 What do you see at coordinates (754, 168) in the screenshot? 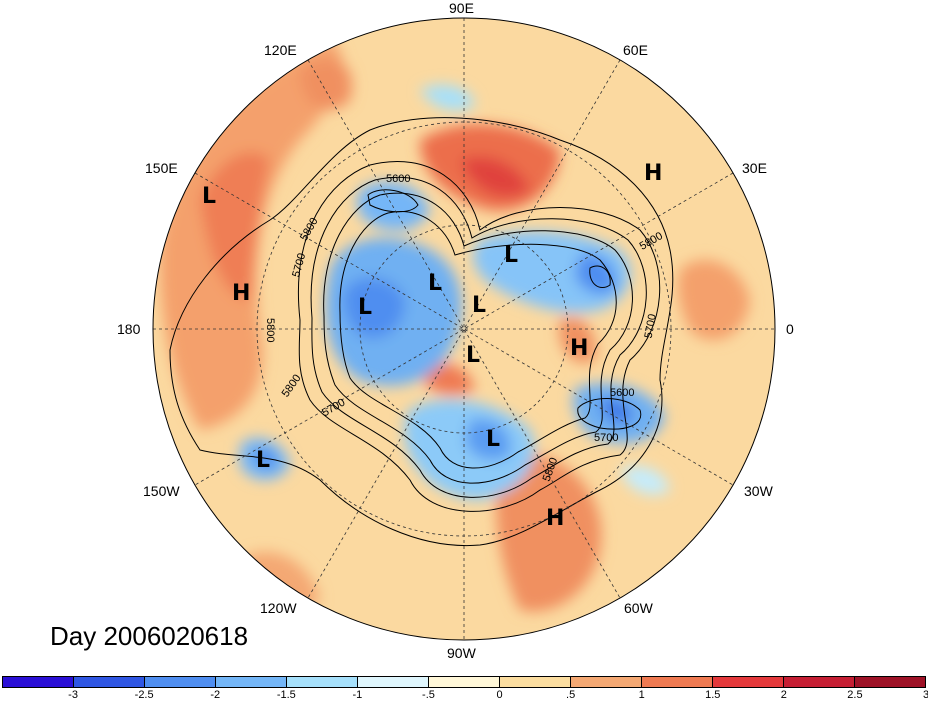
I see `lon-label-30e: 30E` at bounding box center [754, 168].